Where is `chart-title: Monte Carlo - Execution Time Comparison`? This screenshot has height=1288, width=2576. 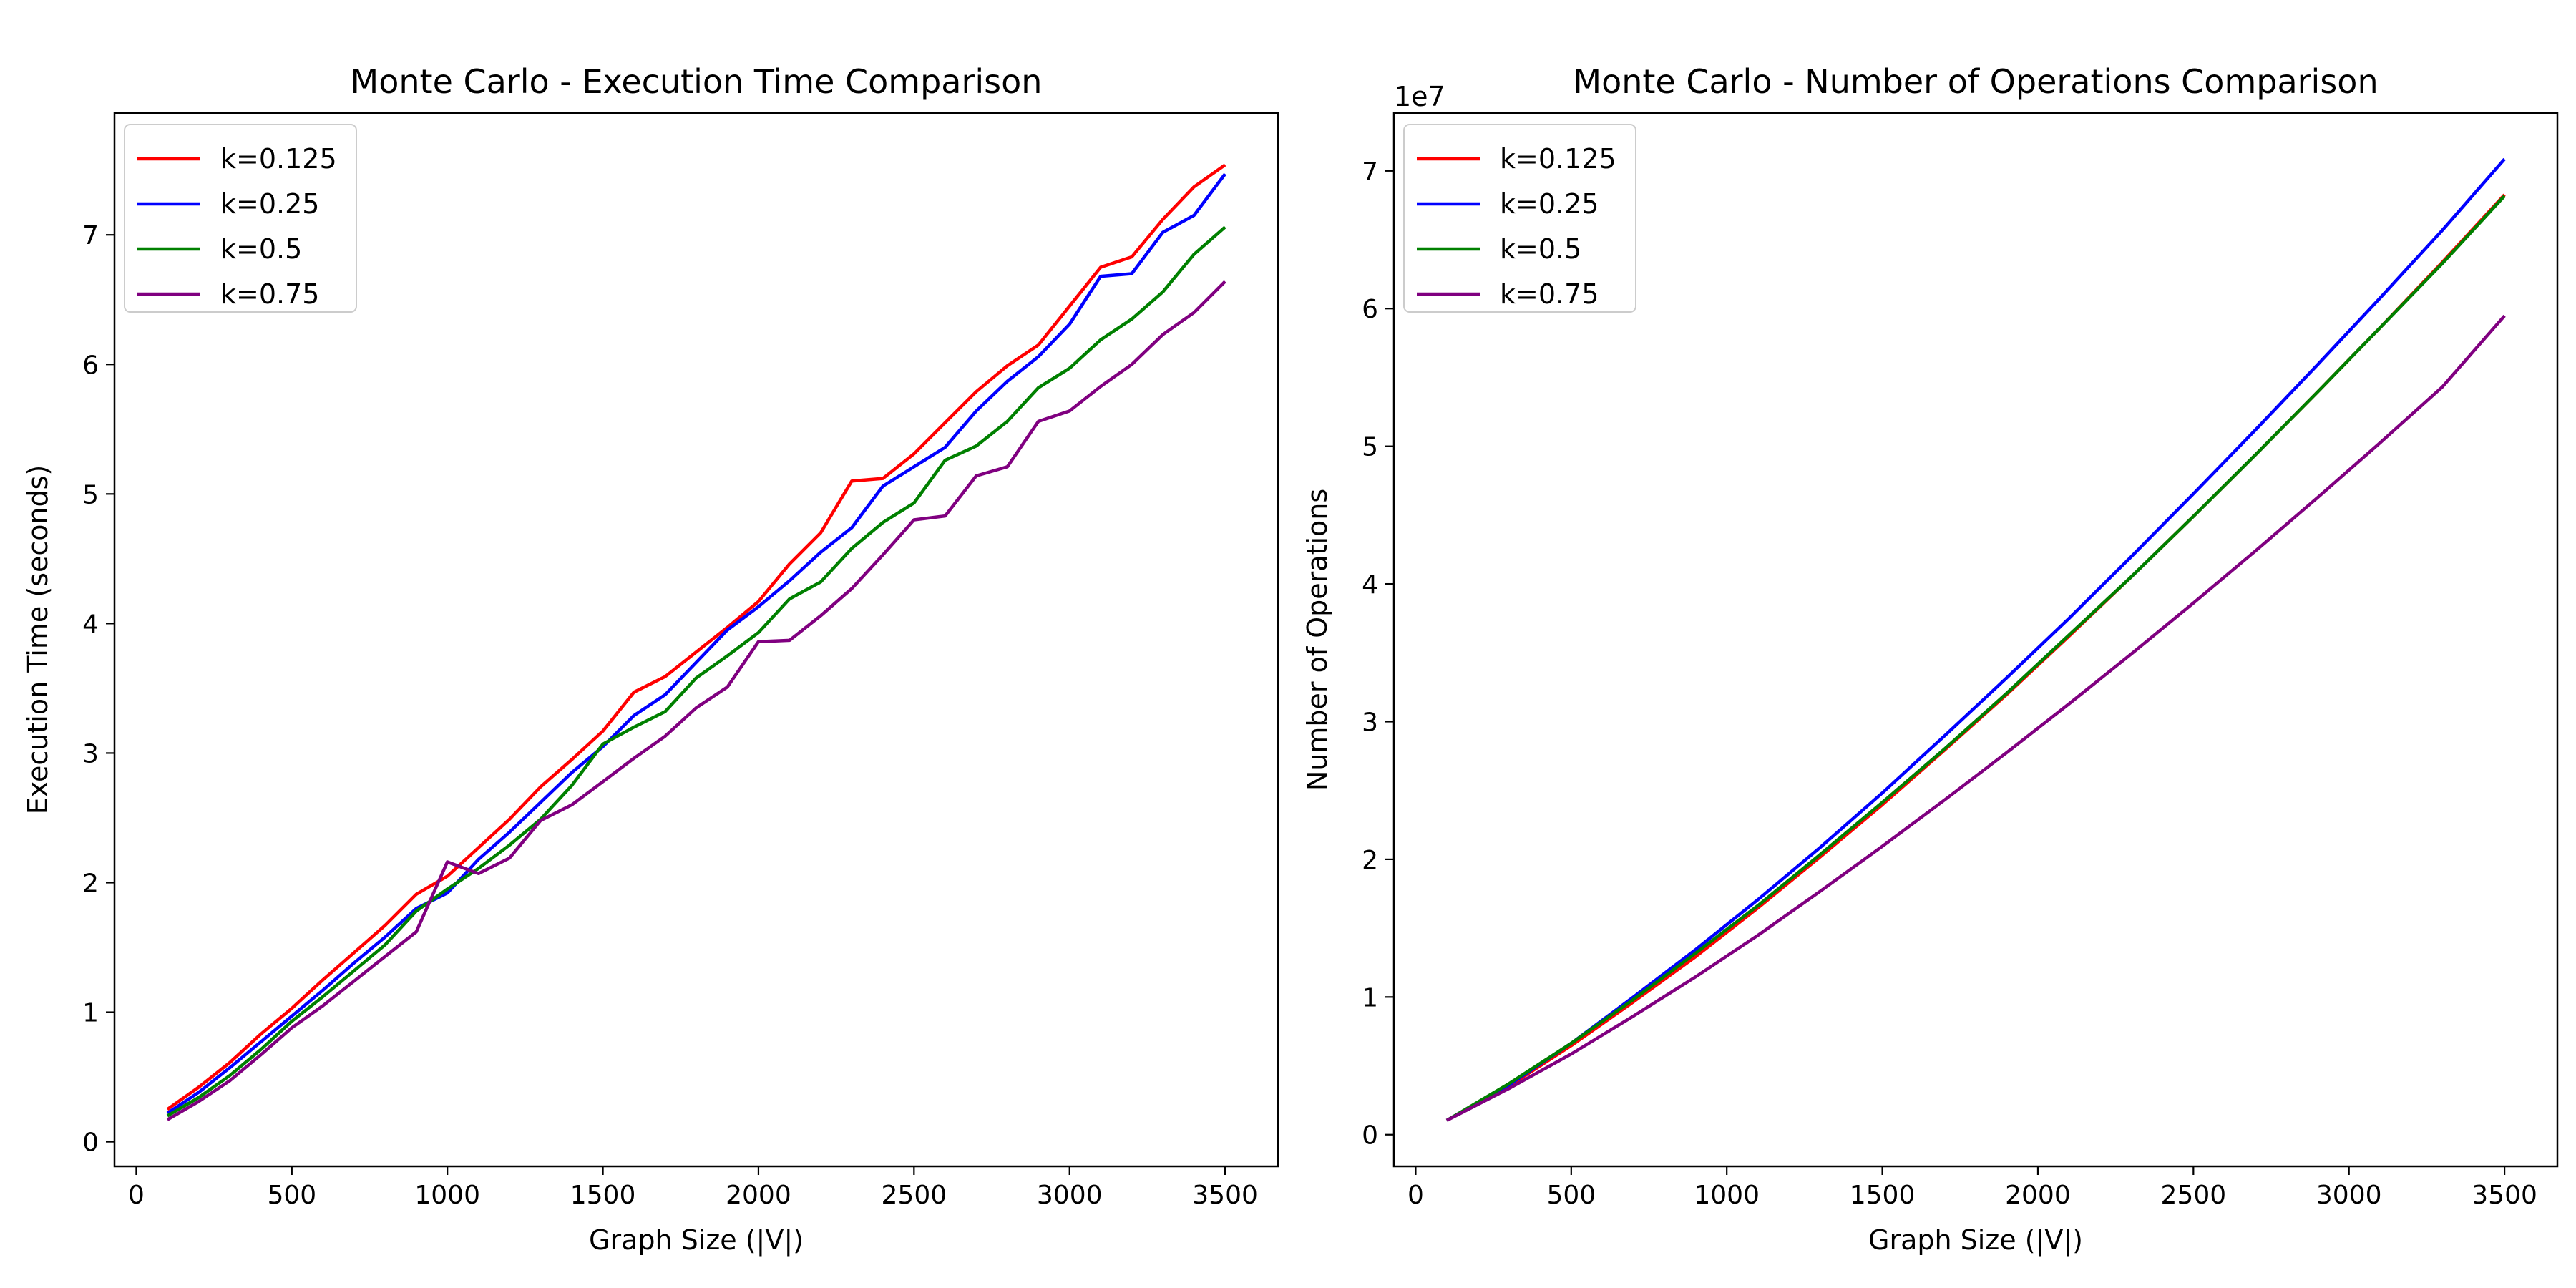 chart-title: Monte Carlo - Execution Time Comparison is located at coordinates (697, 81).